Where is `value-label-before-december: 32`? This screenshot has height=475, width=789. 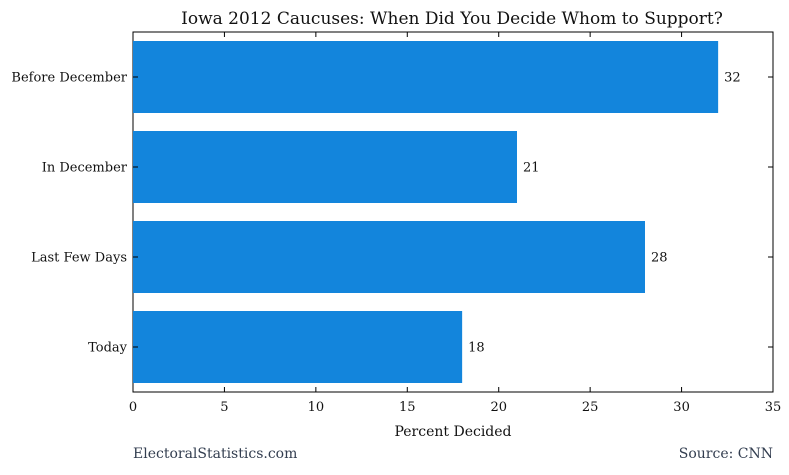
value-label-before-december: 32 is located at coordinates (732, 78).